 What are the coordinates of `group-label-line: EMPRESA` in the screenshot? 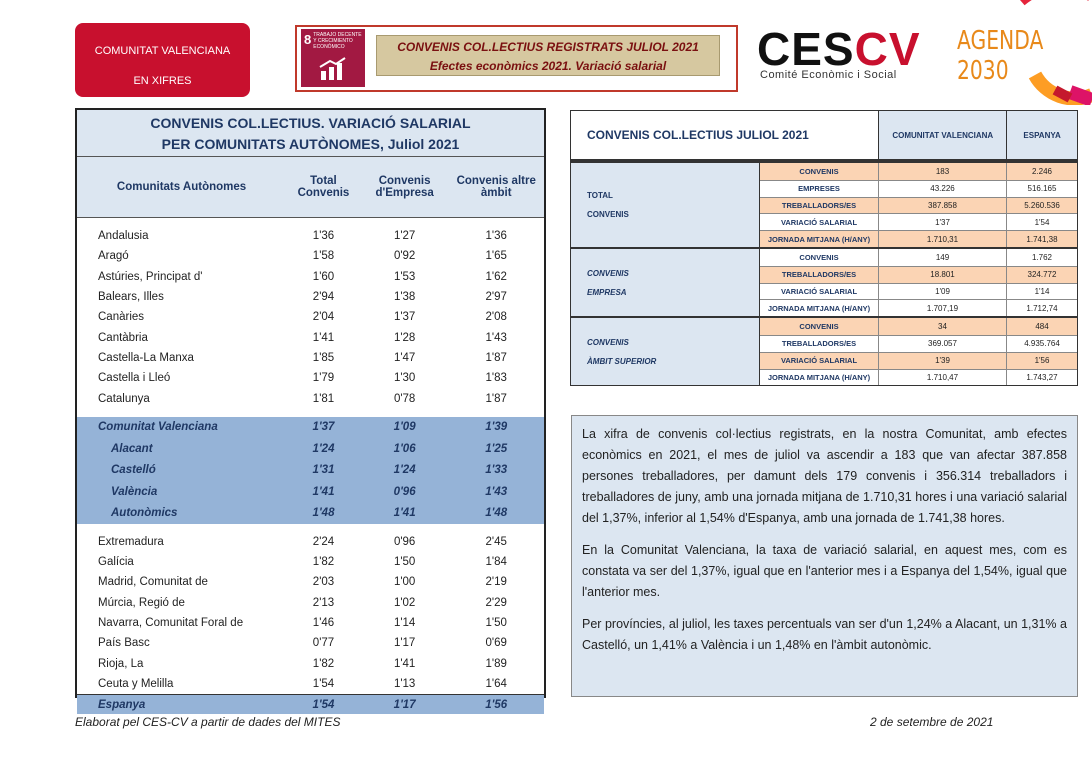 It's located at (607, 292).